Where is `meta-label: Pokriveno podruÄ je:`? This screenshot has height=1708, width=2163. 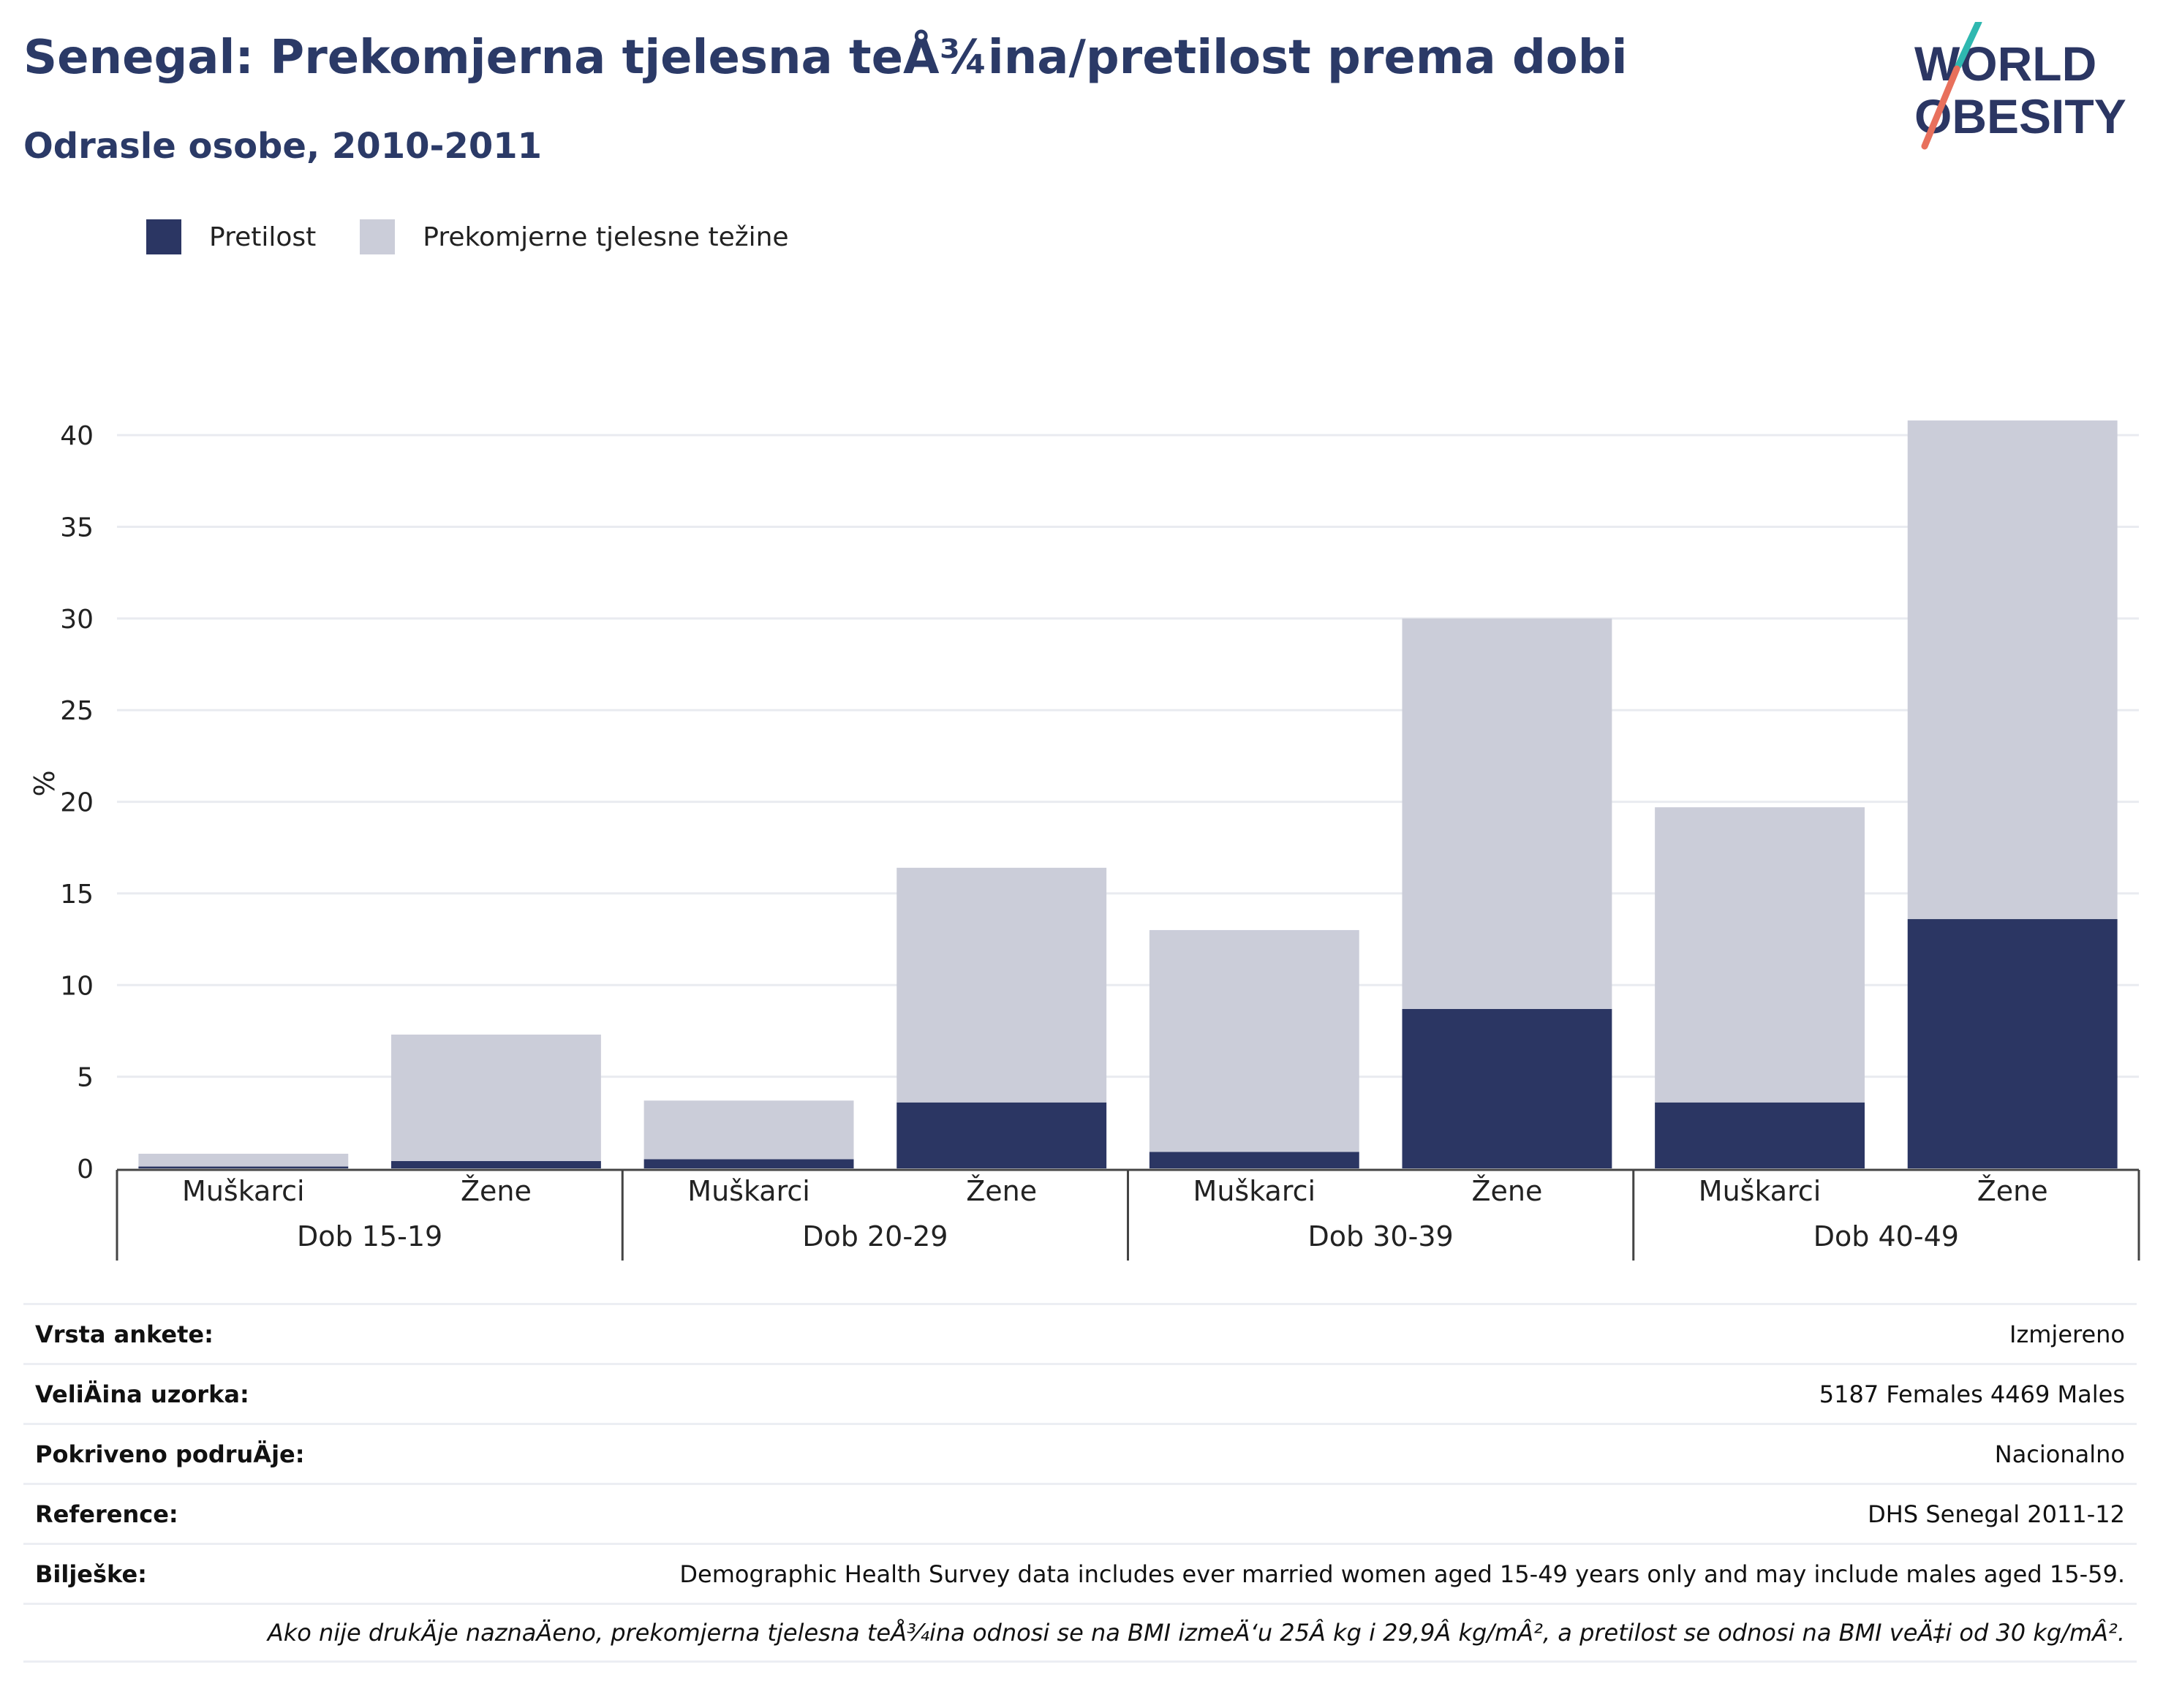
meta-label: Pokriveno podruÄ je: is located at coordinates (170, 1454).